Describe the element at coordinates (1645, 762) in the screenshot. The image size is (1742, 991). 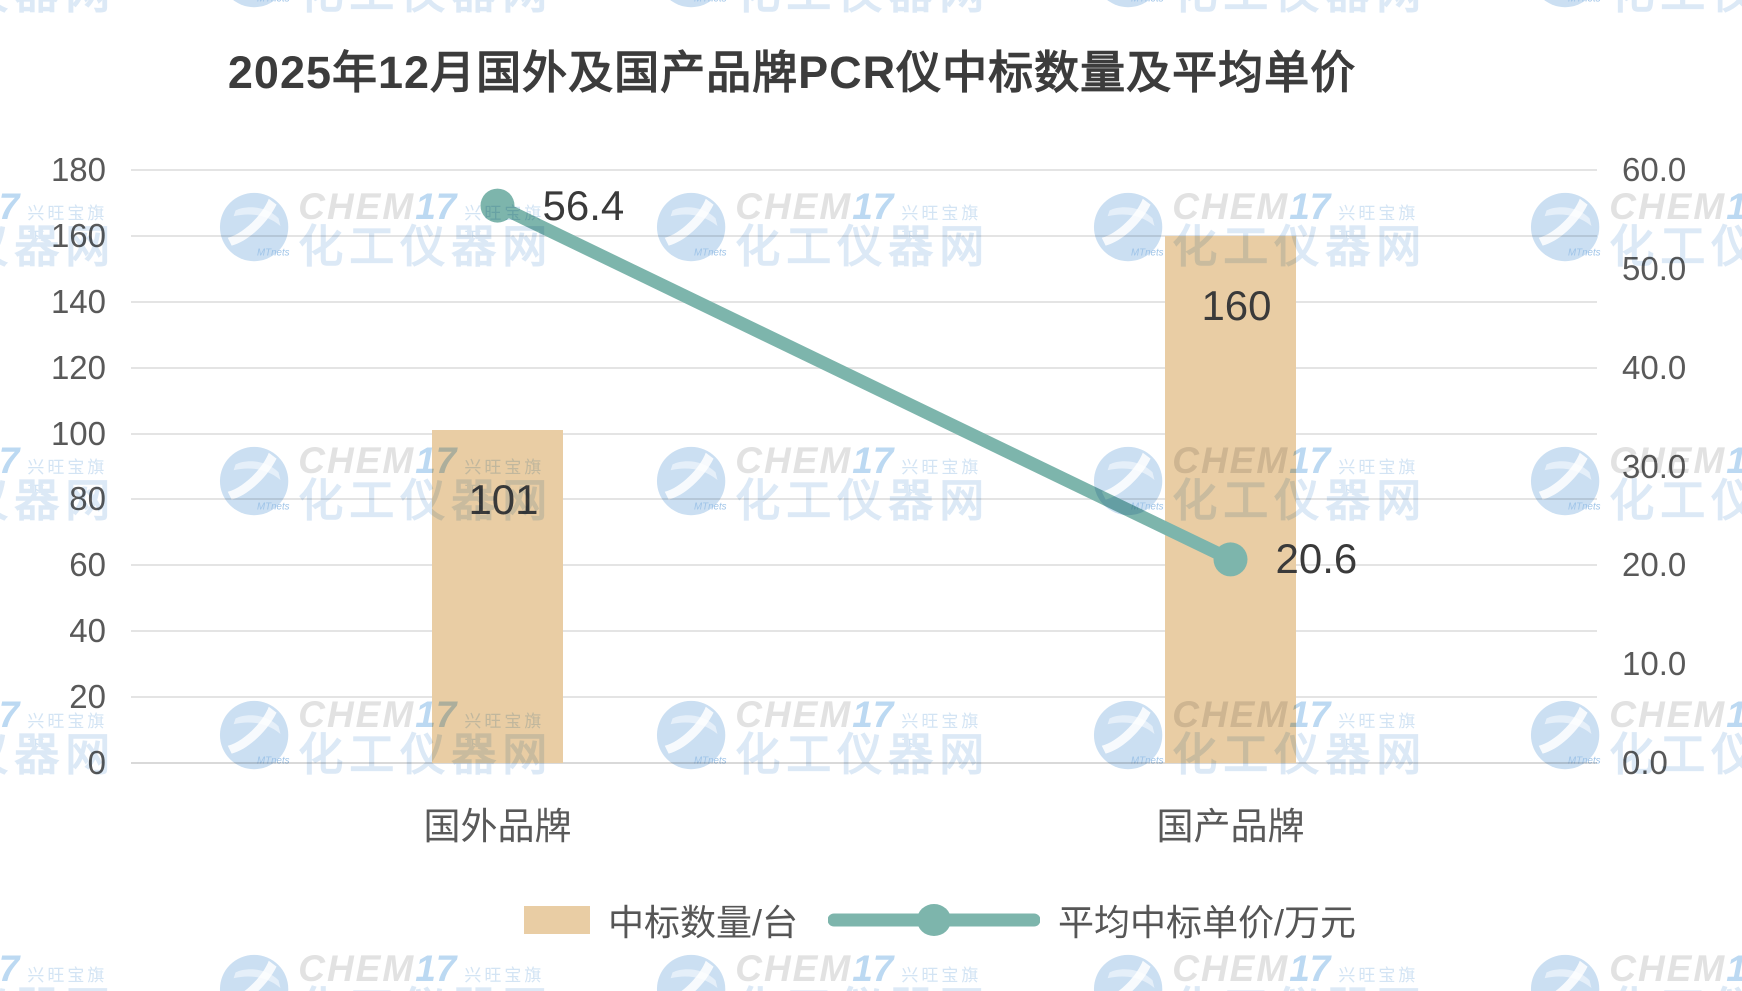
I see `right-axis-tick: 0.0` at that location.